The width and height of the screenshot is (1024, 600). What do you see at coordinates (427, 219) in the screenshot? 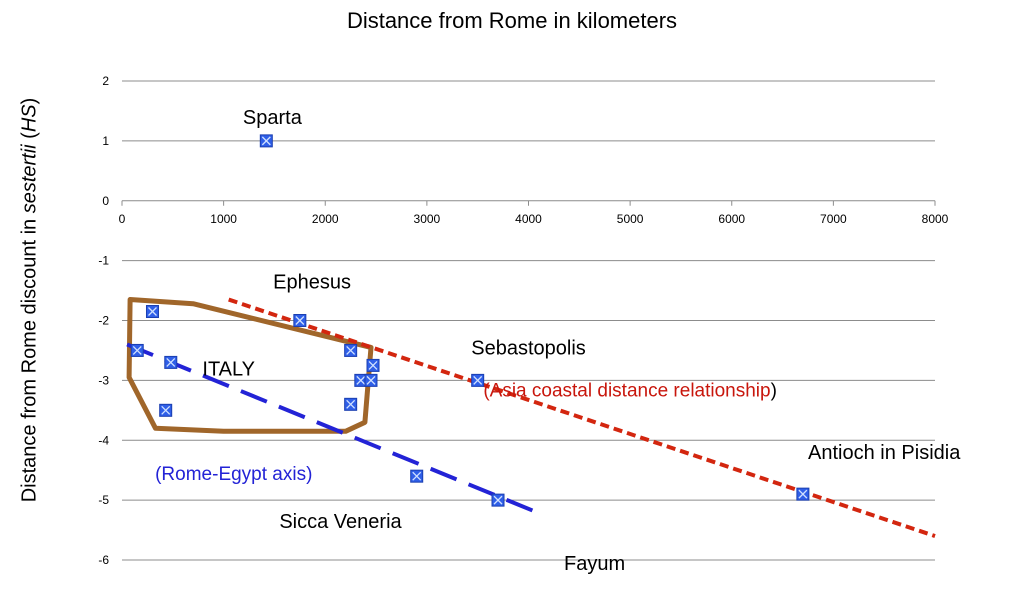
I see `x-tick-label: 3000` at bounding box center [427, 219].